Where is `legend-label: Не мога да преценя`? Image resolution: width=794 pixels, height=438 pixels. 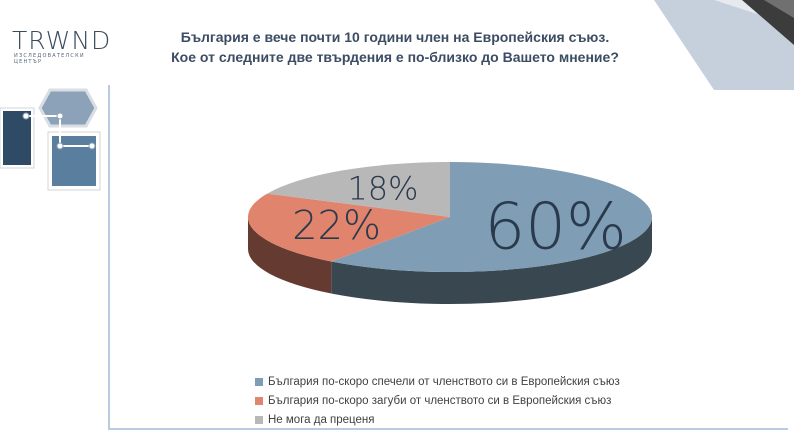
legend-label: Не мога да преценя is located at coordinates (321, 419).